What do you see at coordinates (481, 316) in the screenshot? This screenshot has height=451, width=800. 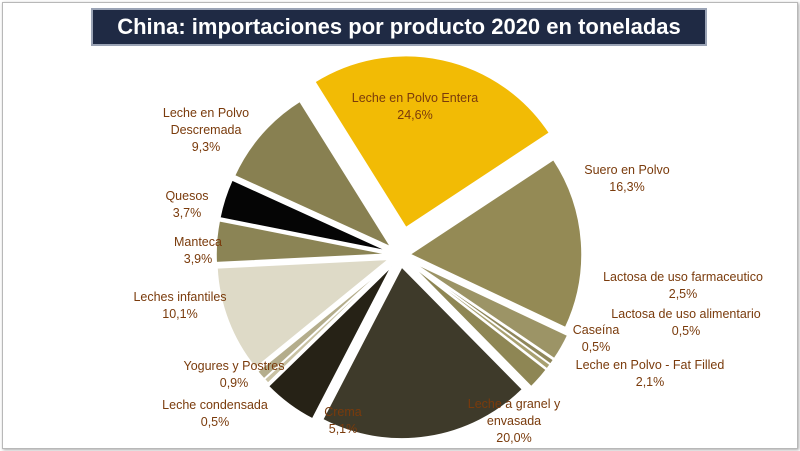 I see `pie-slice-caseina` at bounding box center [481, 316].